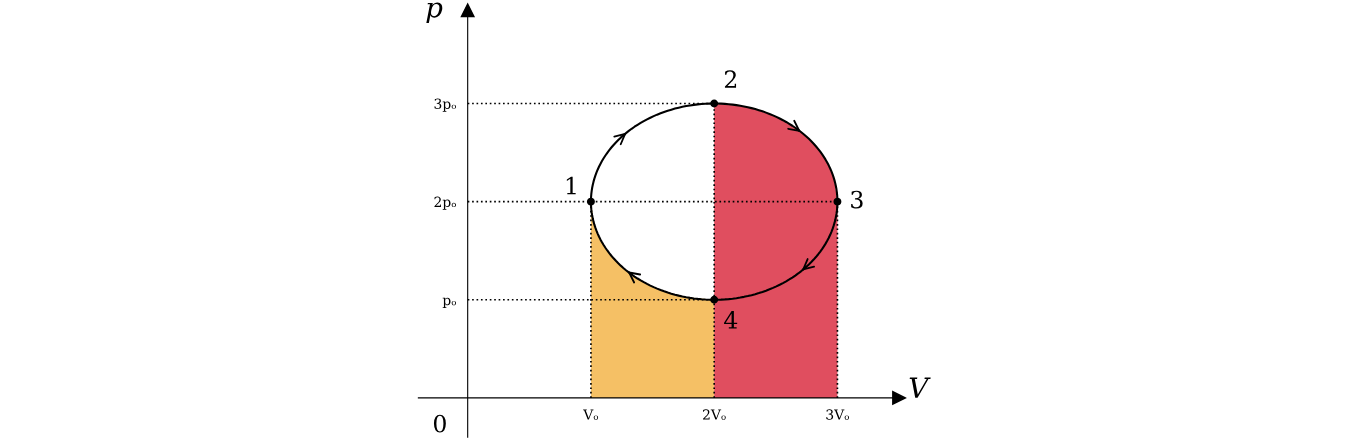 The image size is (1354, 447). Describe the element at coordinates (434, 13) in the screenshot. I see `y-axis-title: p` at that location.